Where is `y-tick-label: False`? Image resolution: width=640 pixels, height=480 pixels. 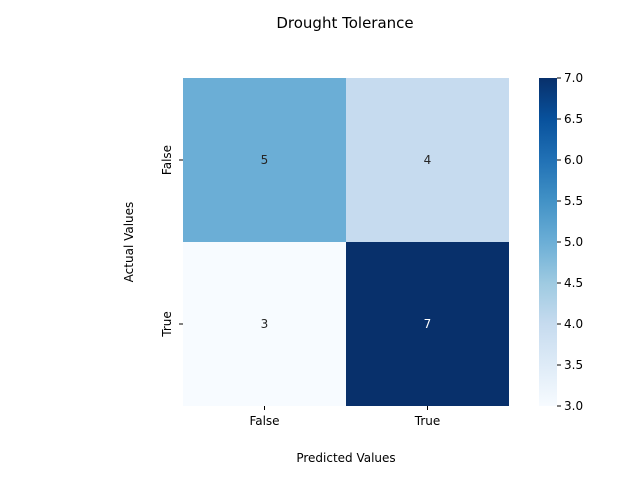 y-tick-label: False is located at coordinates (167, 160).